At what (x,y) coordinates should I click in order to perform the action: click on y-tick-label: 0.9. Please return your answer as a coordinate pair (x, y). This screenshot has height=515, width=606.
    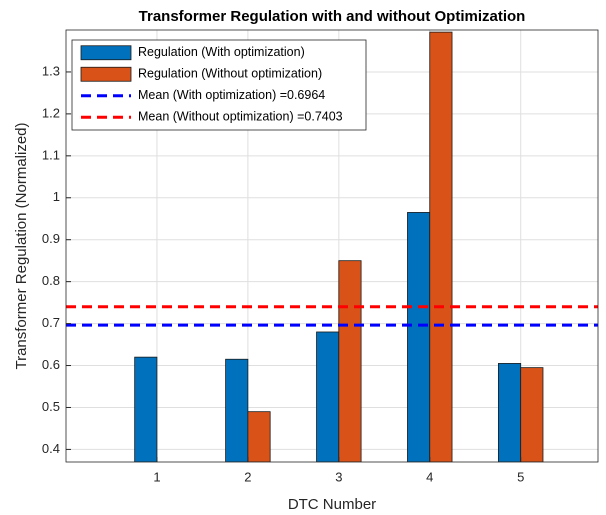
    Looking at the image, I should click on (51, 238).